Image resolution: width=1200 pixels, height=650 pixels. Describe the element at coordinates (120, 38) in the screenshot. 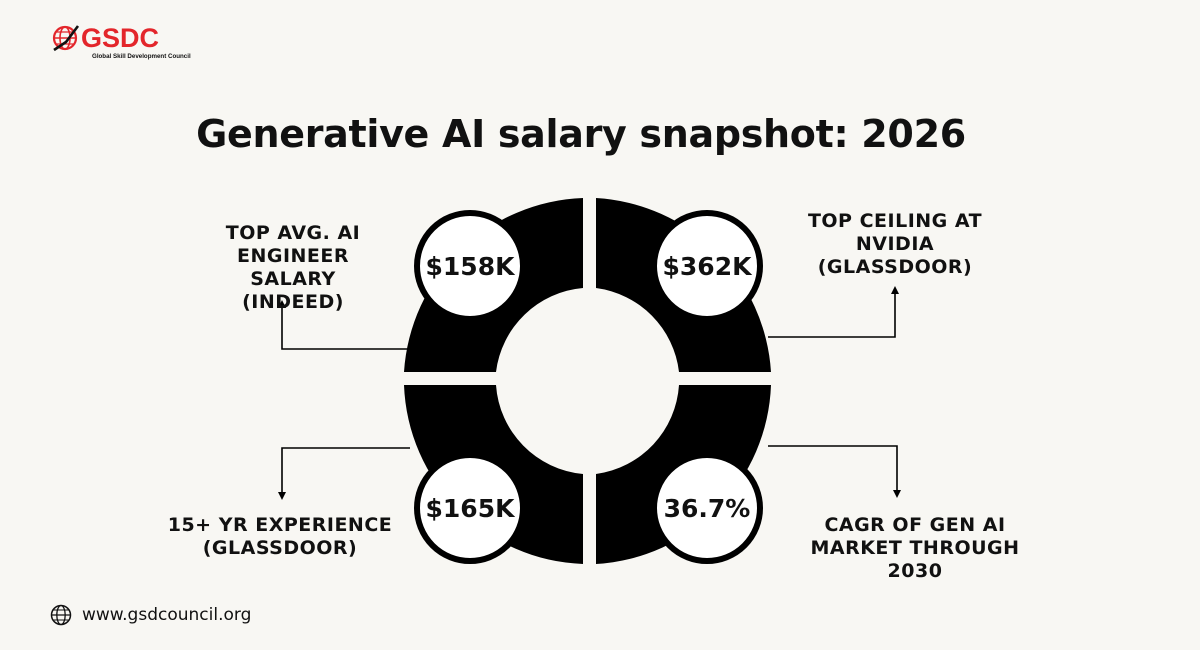

I see `logo-name: GSDC` at that location.